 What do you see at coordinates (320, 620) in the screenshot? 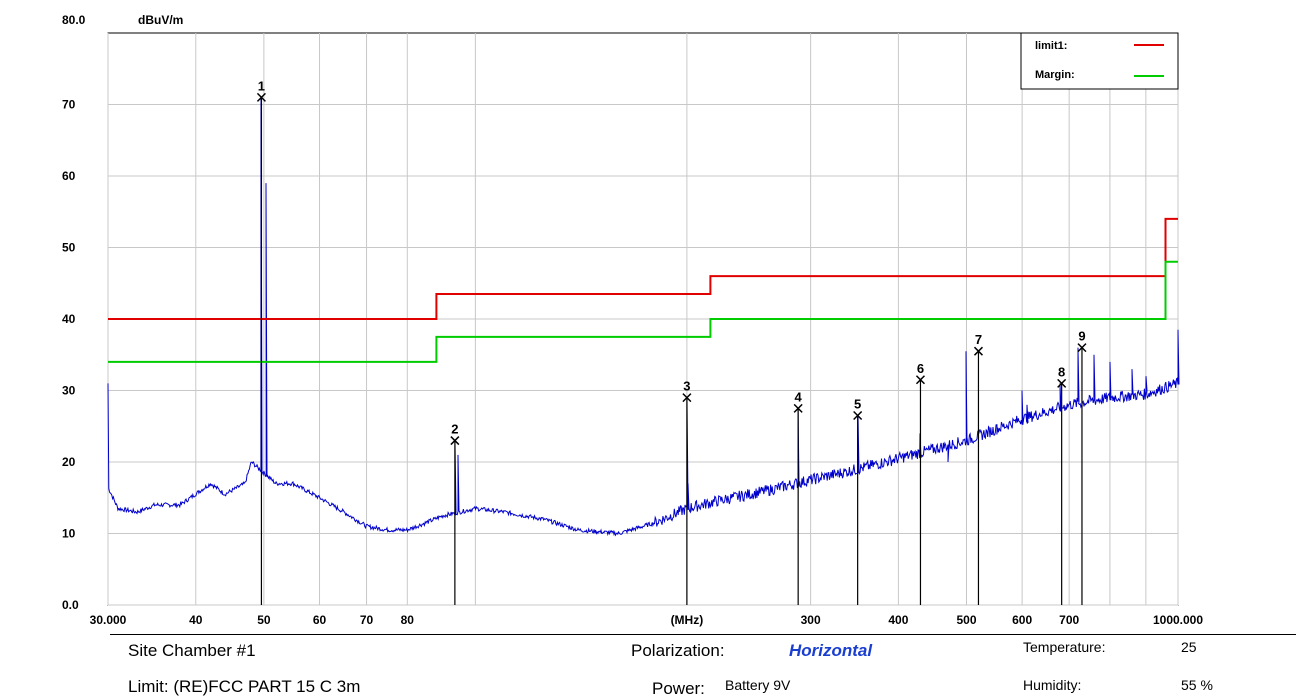
I see `x-tick-label: 60` at bounding box center [320, 620].